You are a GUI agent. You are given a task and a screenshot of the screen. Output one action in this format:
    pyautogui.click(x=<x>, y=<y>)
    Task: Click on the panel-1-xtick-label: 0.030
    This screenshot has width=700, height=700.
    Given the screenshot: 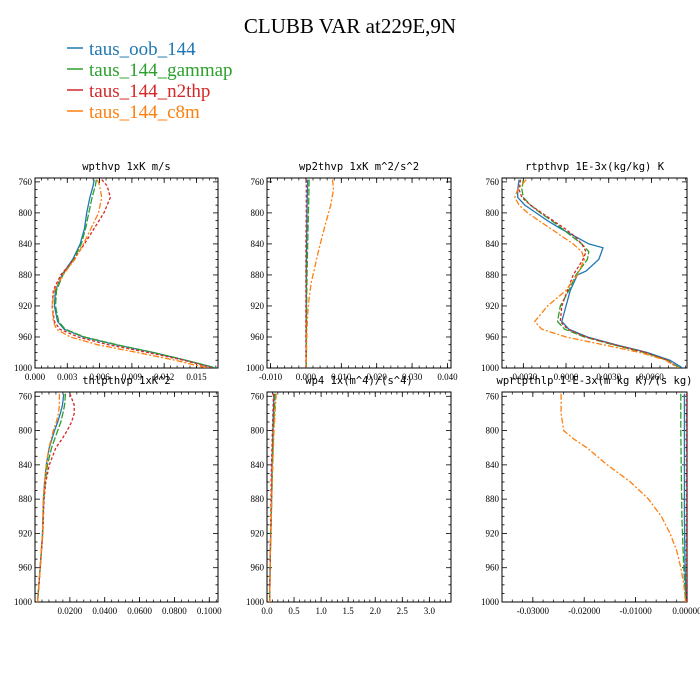 What is the action you would take?
    pyautogui.click(x=412, y=377)
    